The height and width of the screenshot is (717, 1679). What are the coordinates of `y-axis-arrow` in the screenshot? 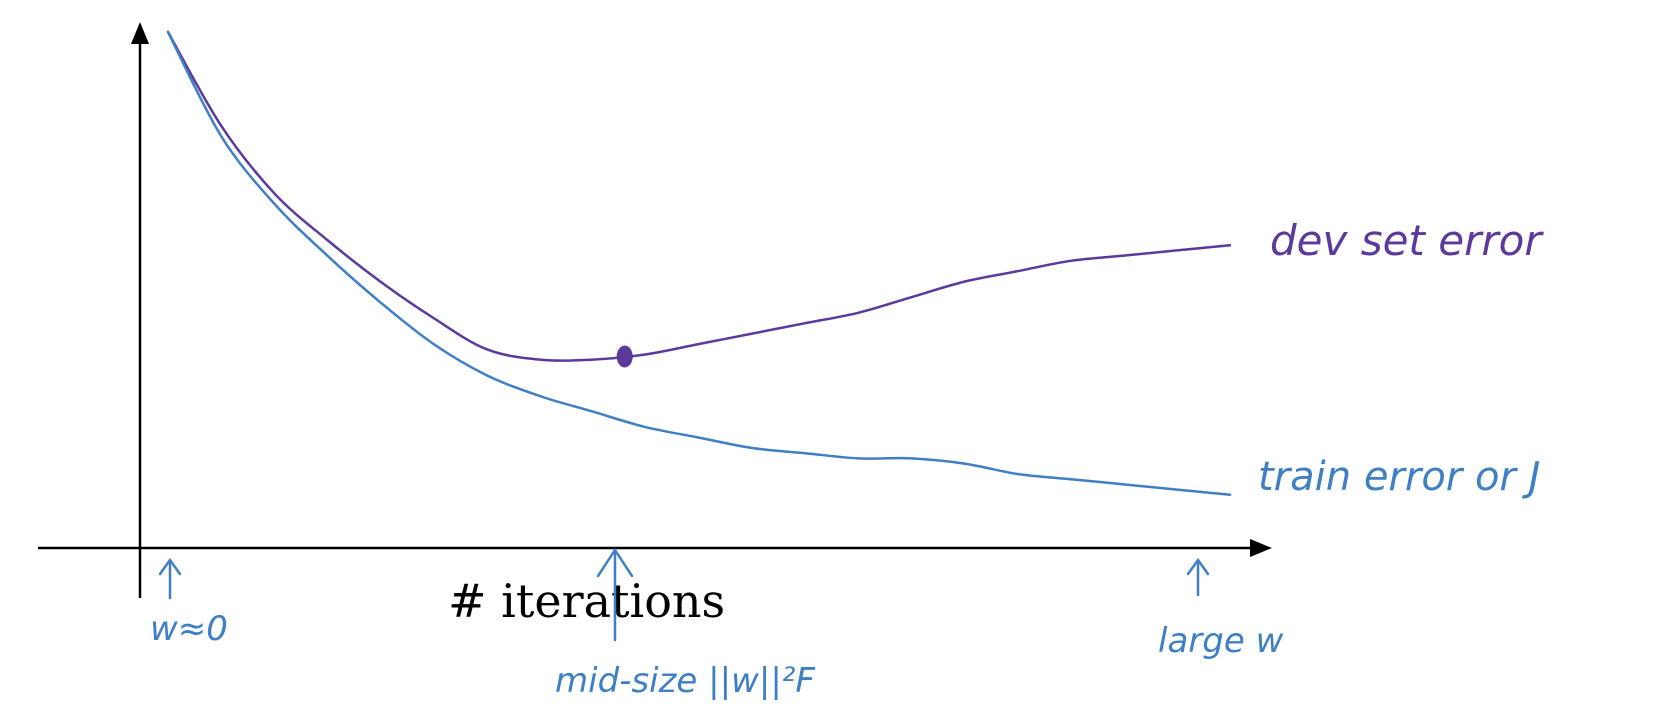 It's located at (140, 33).